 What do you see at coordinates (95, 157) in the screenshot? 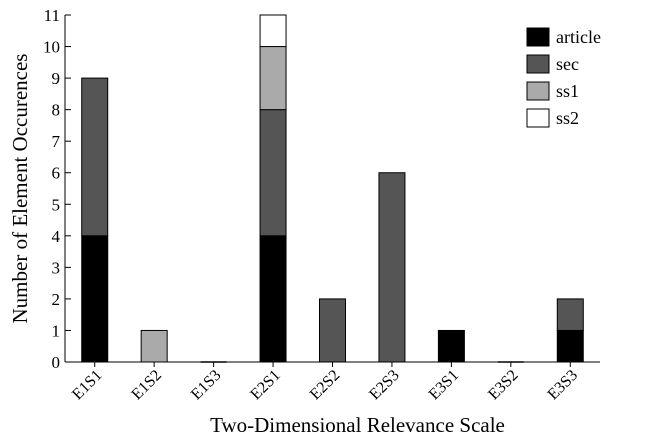
I see `bar-segment-sec-E1S1` at bounding box center [95, 157].